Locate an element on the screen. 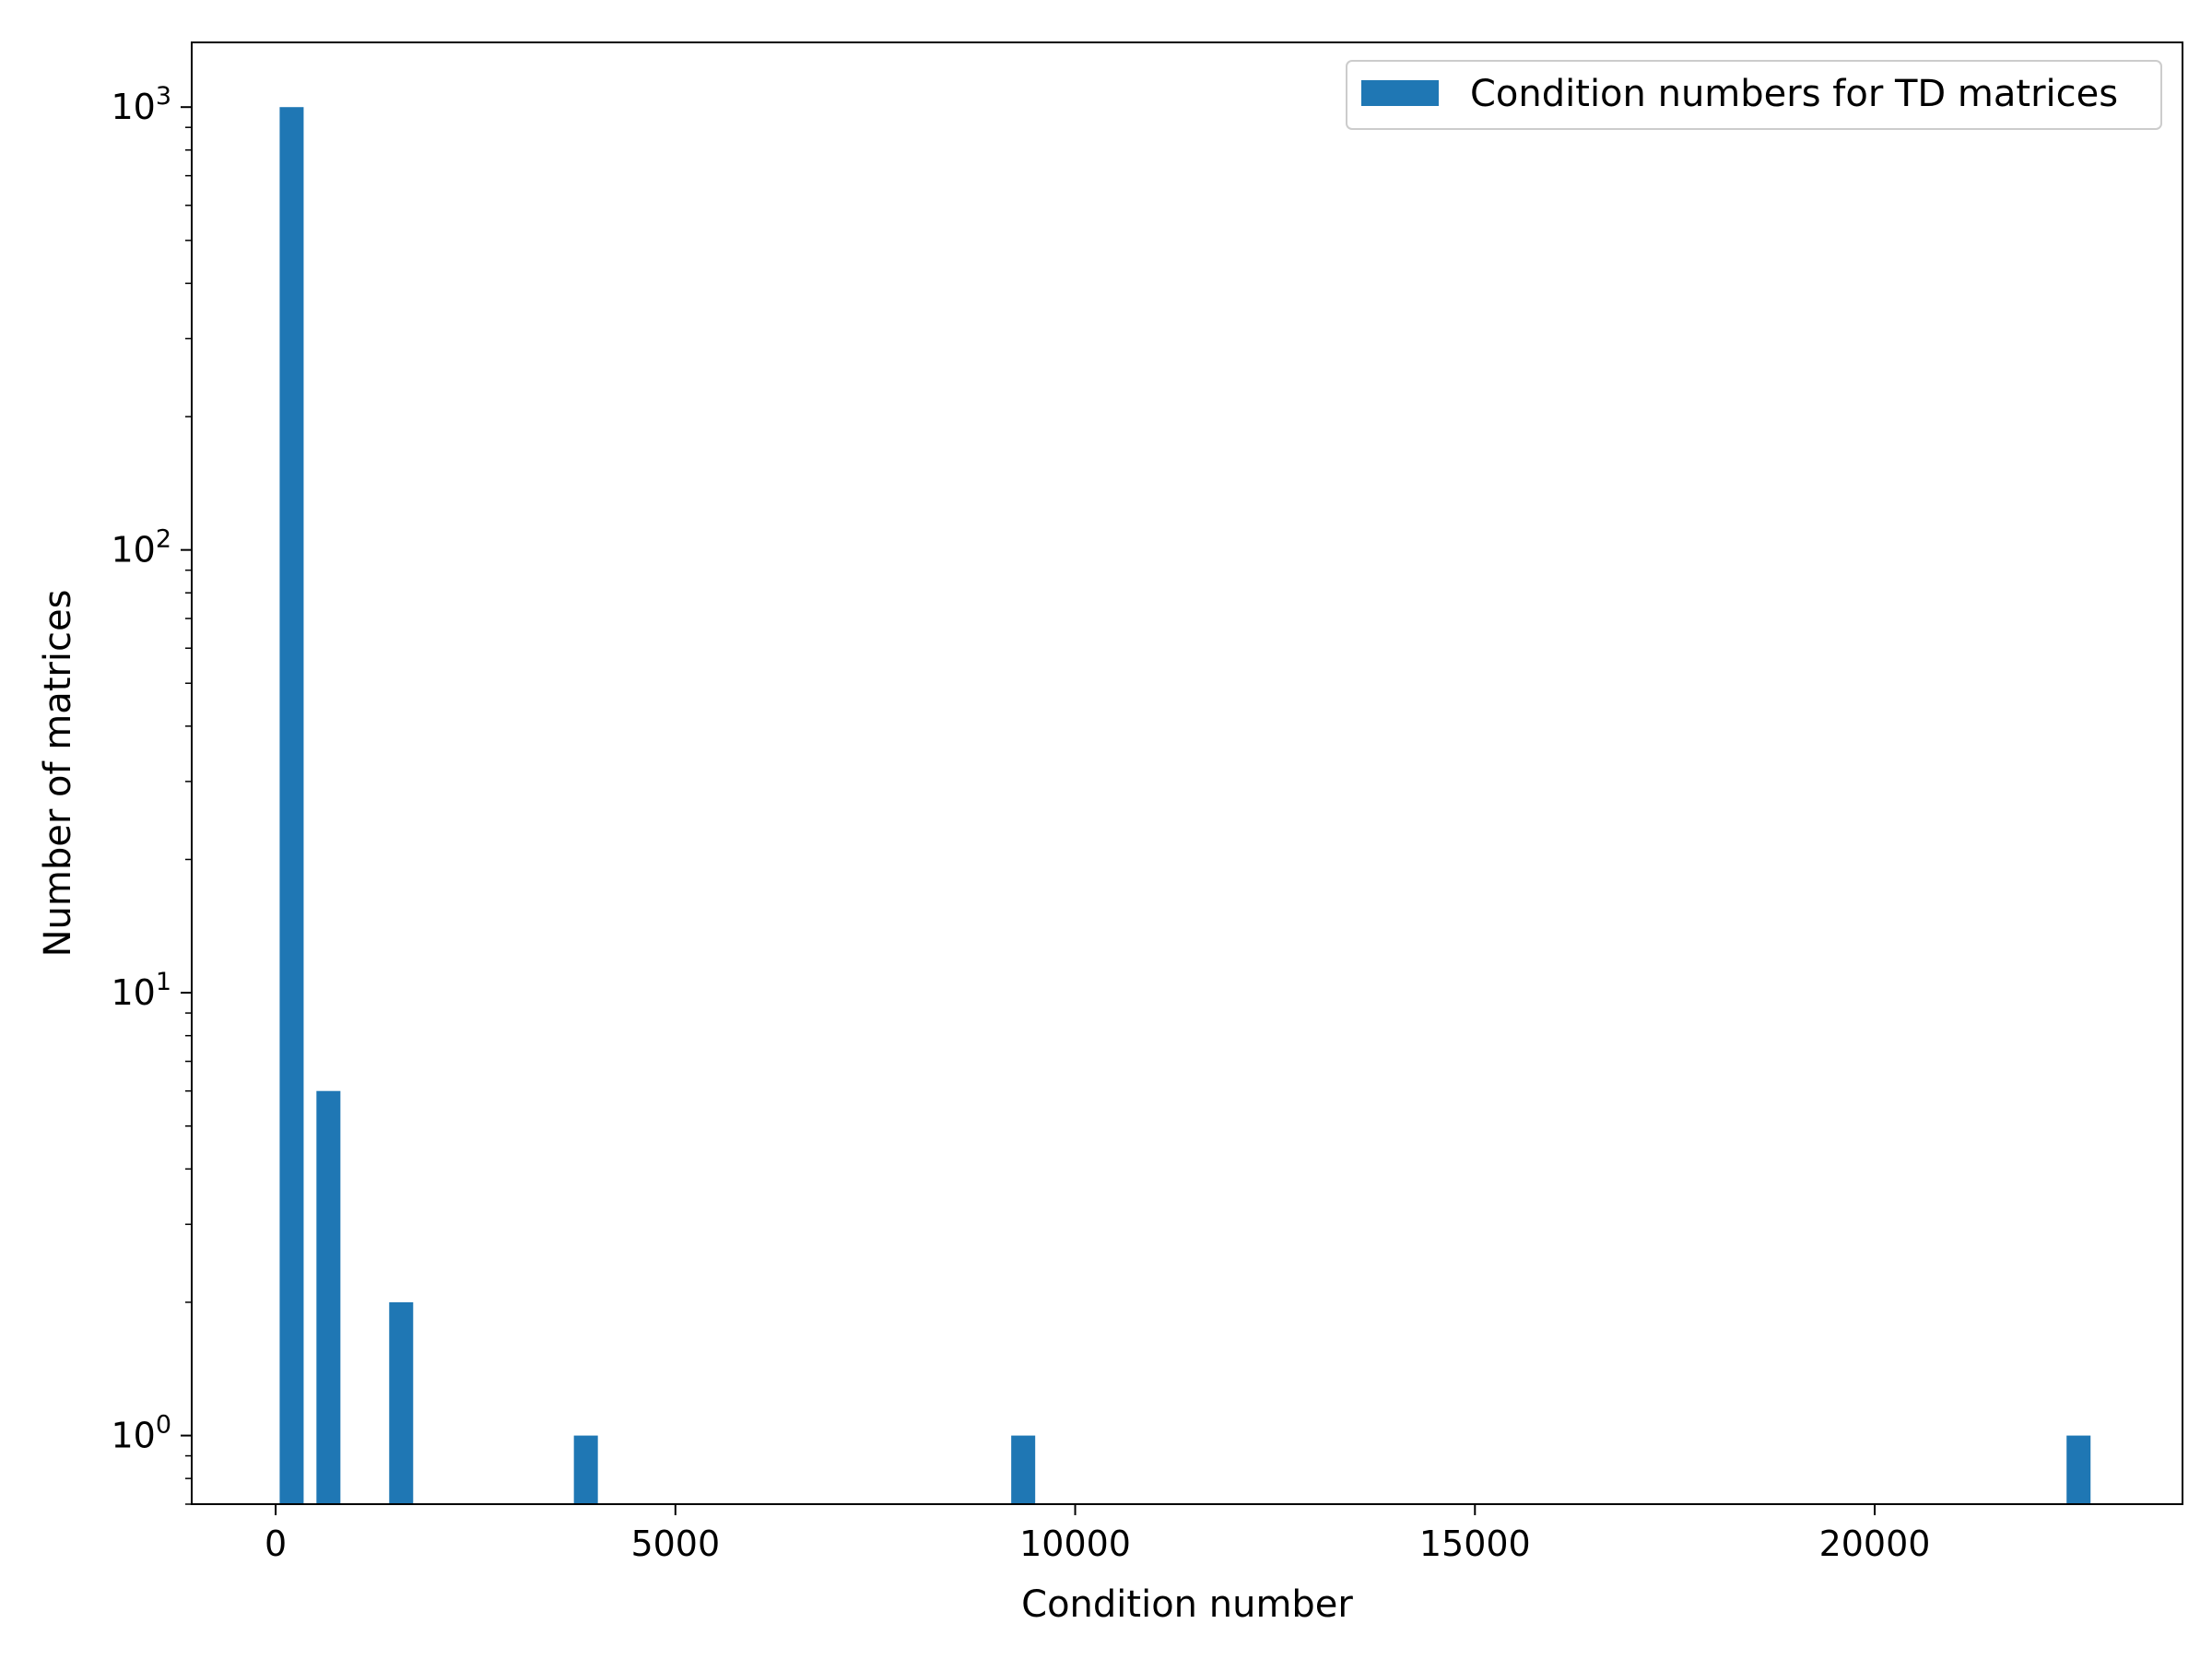 Image resolution: width=2212 pixels, height=1659 pixels. legend-swatch is located at coordinates (1400, 93).